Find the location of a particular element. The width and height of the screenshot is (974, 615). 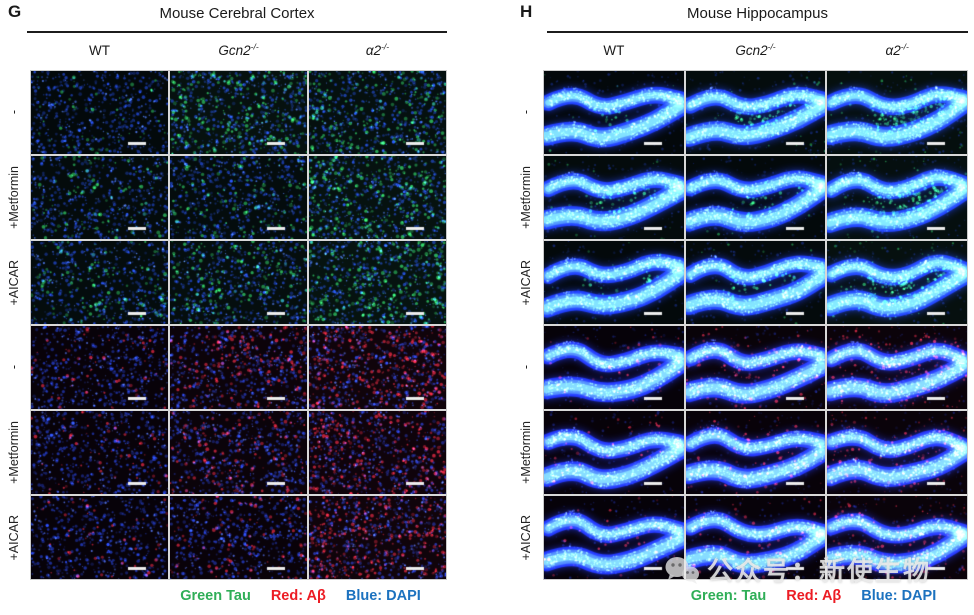

column-headers-hippocampus: WT Gcn2-/- α2-/- is located at coordinates (755, 49).